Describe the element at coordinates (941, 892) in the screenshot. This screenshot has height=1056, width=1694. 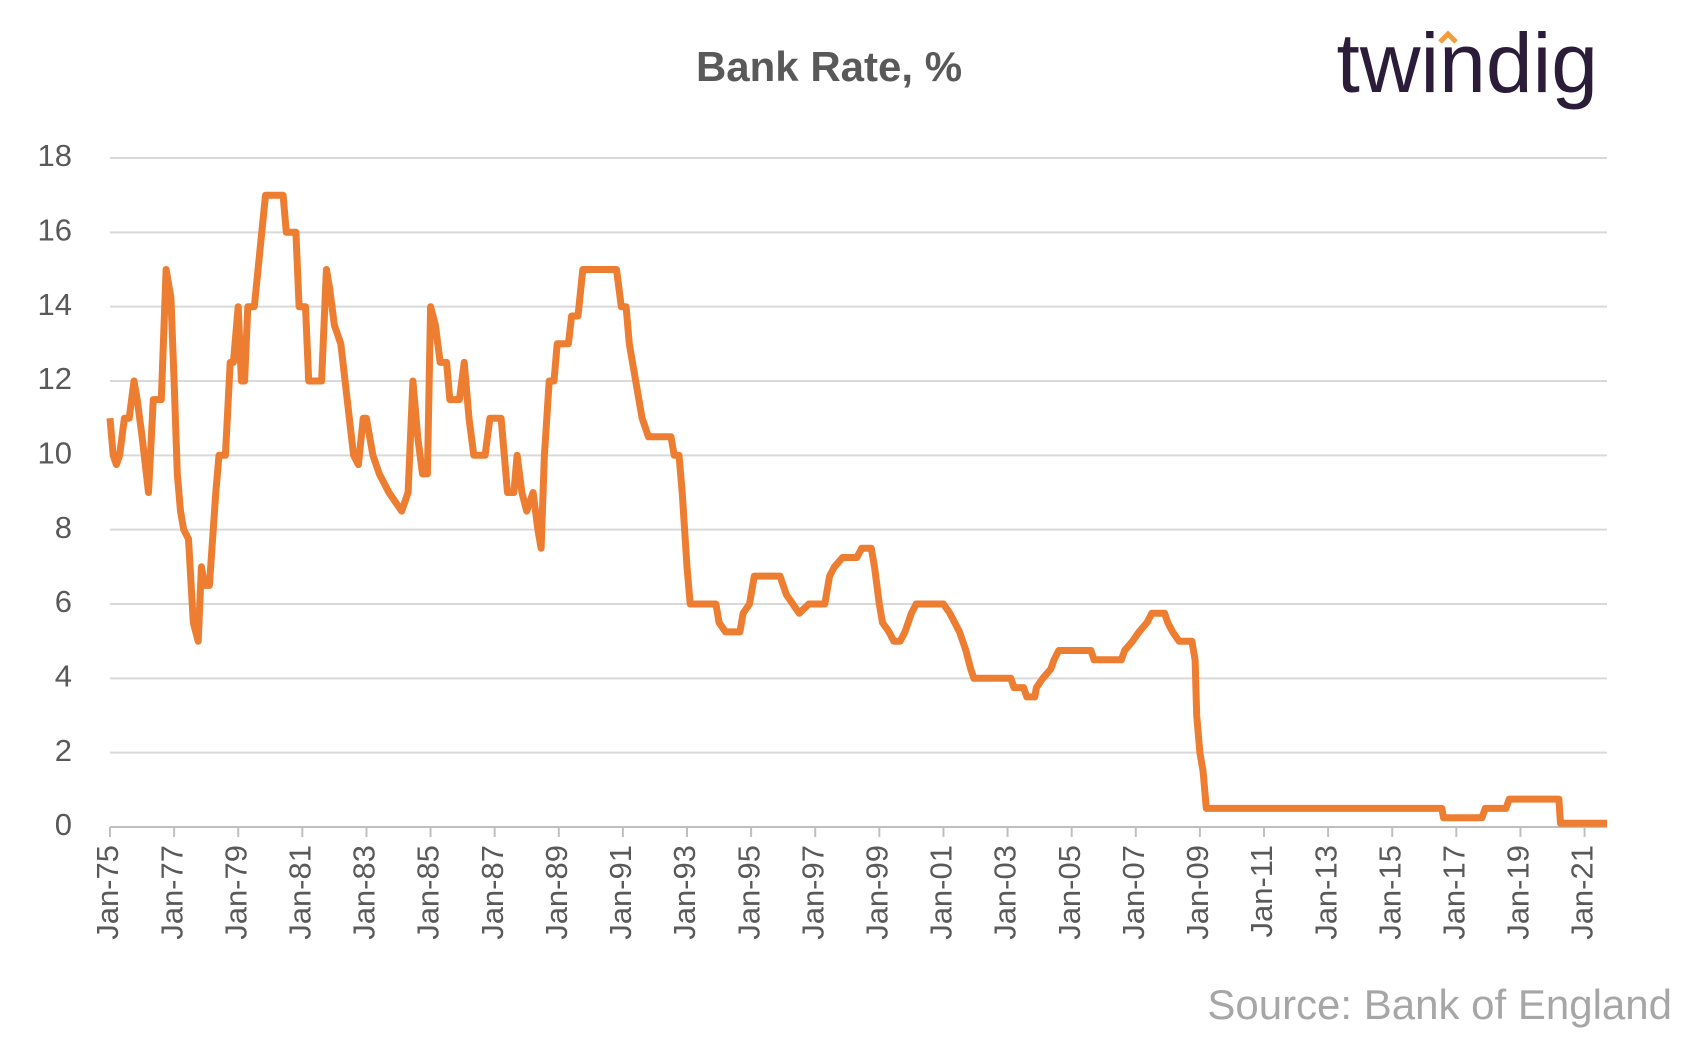
I see `x-tick-label: Jan-01` at that location.